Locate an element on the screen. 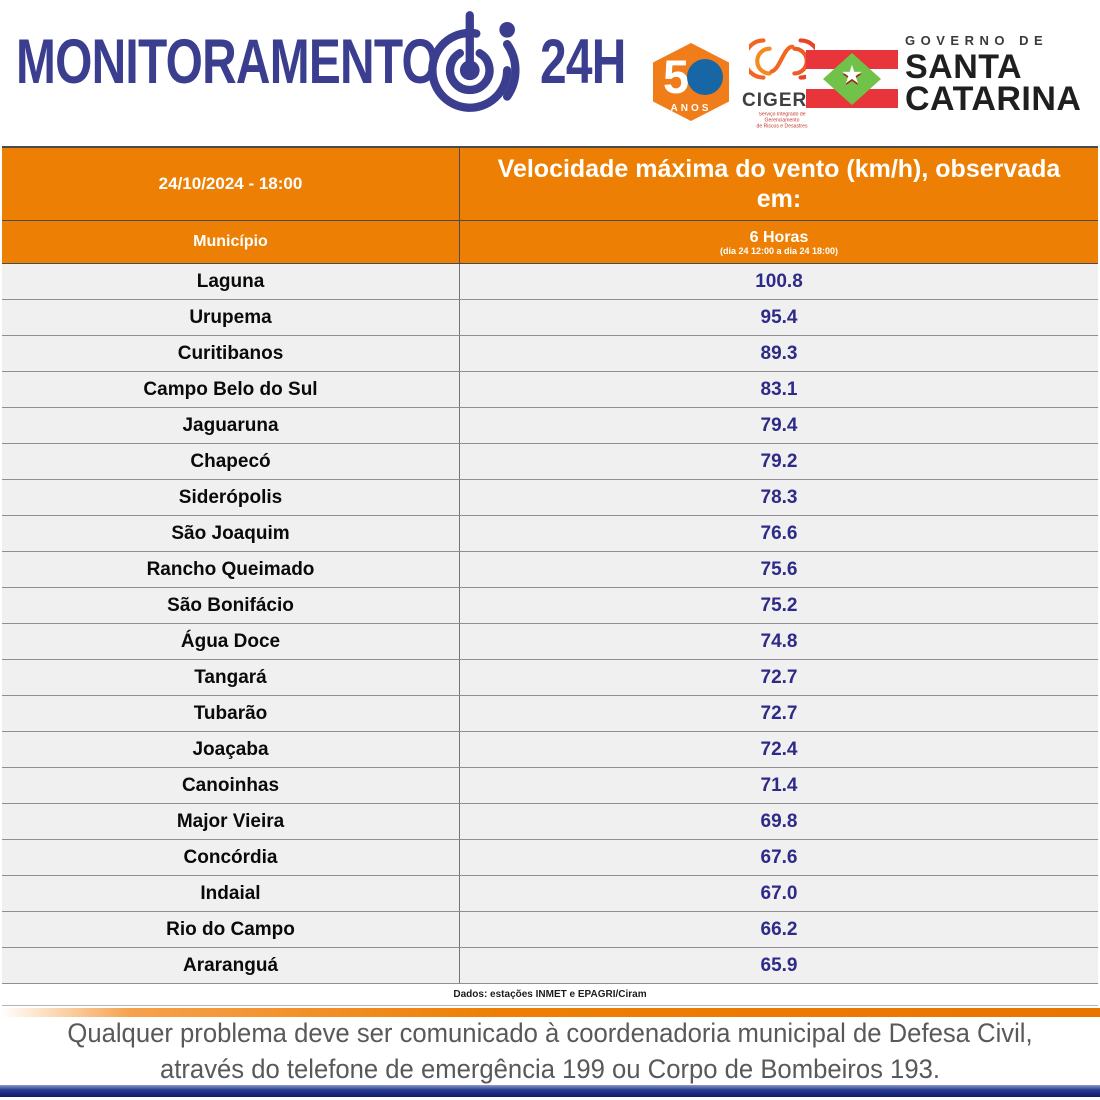  data-source-note: Dados: estações INMET e EPAGRI/Ciram is located at coordinates (550, 995).